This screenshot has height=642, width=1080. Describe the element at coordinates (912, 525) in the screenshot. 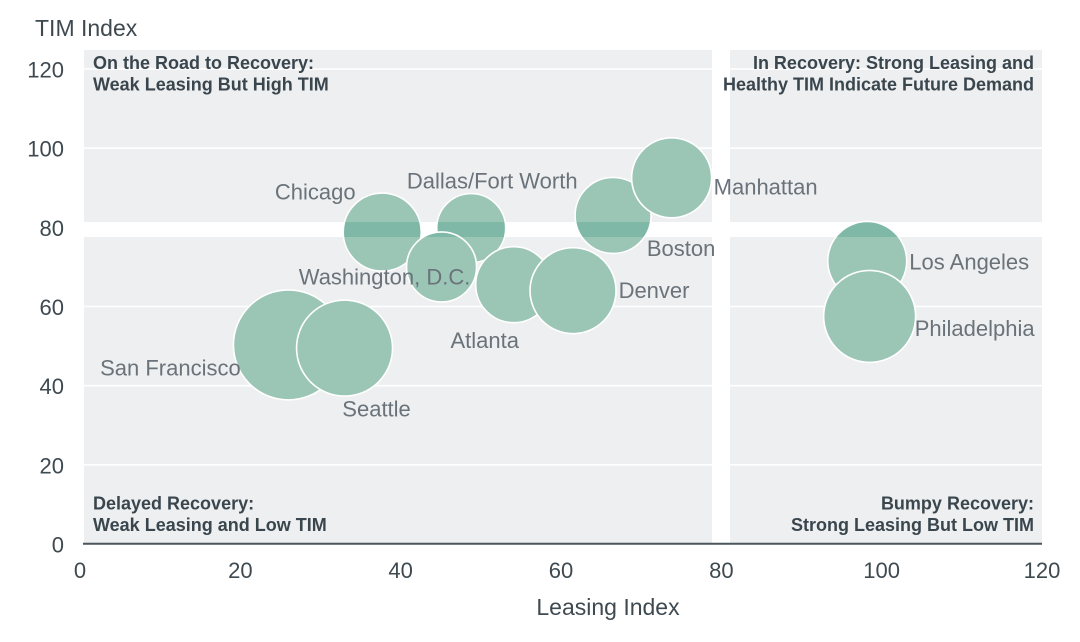

I see `quadrant-label-bottom-right-line2: Strong Leasing But Low TIM` at that location.